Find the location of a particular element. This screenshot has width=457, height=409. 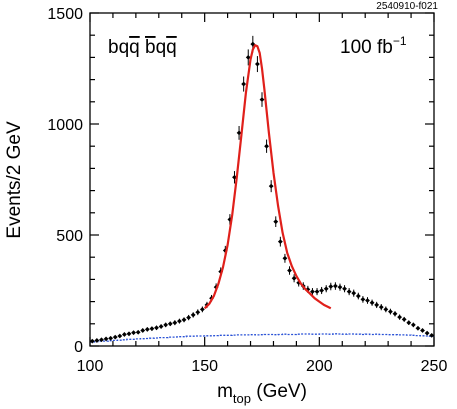

channel-qbar-2: q is located at coordinates (171, 47).